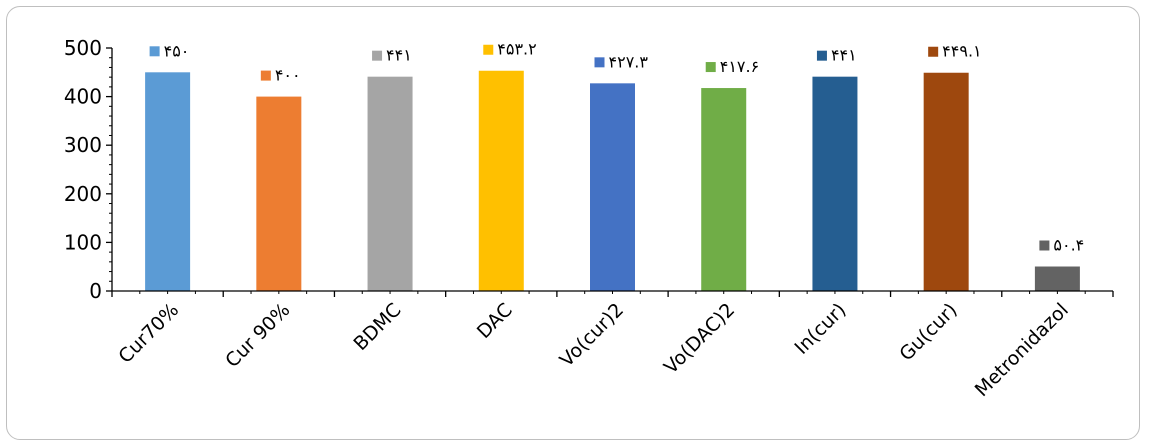 This screenshot has height=448, width=1149. What do you see at coordinates (390, 183) in the screenshot?
I see `bar-bdmc` at bounding box center [390, 183].